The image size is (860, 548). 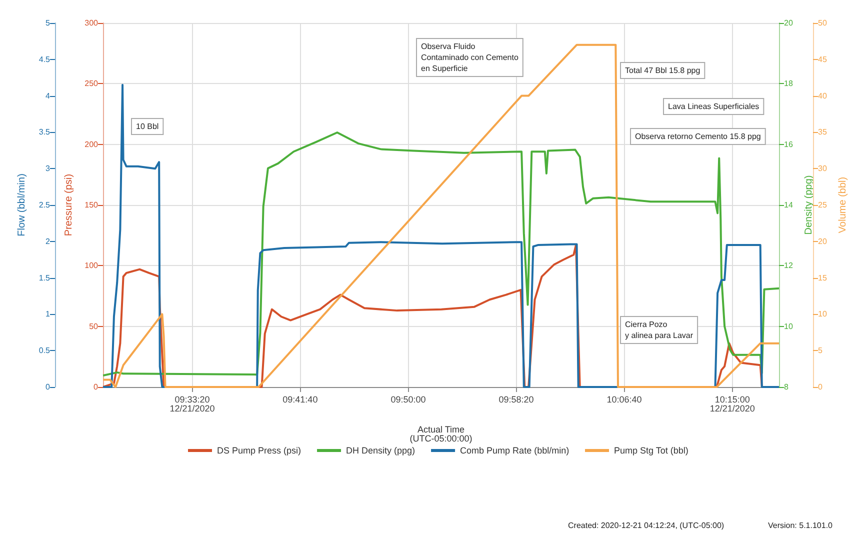 I want to click on y2-tick-label: 4.5, so click(x=44, y=59).